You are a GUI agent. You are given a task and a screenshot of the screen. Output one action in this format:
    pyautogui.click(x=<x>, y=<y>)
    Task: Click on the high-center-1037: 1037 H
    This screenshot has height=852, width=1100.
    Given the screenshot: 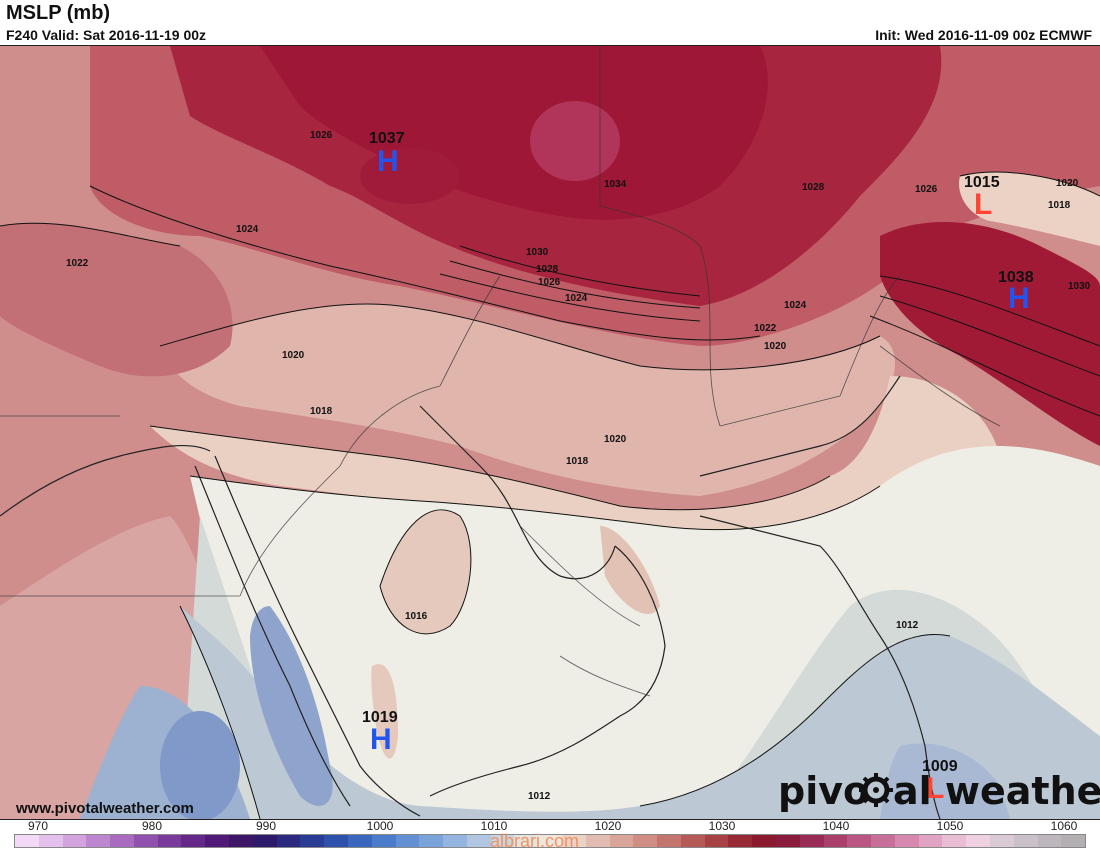 What is the action you would take?
    pyautogui.click(x=387, y=154)
    